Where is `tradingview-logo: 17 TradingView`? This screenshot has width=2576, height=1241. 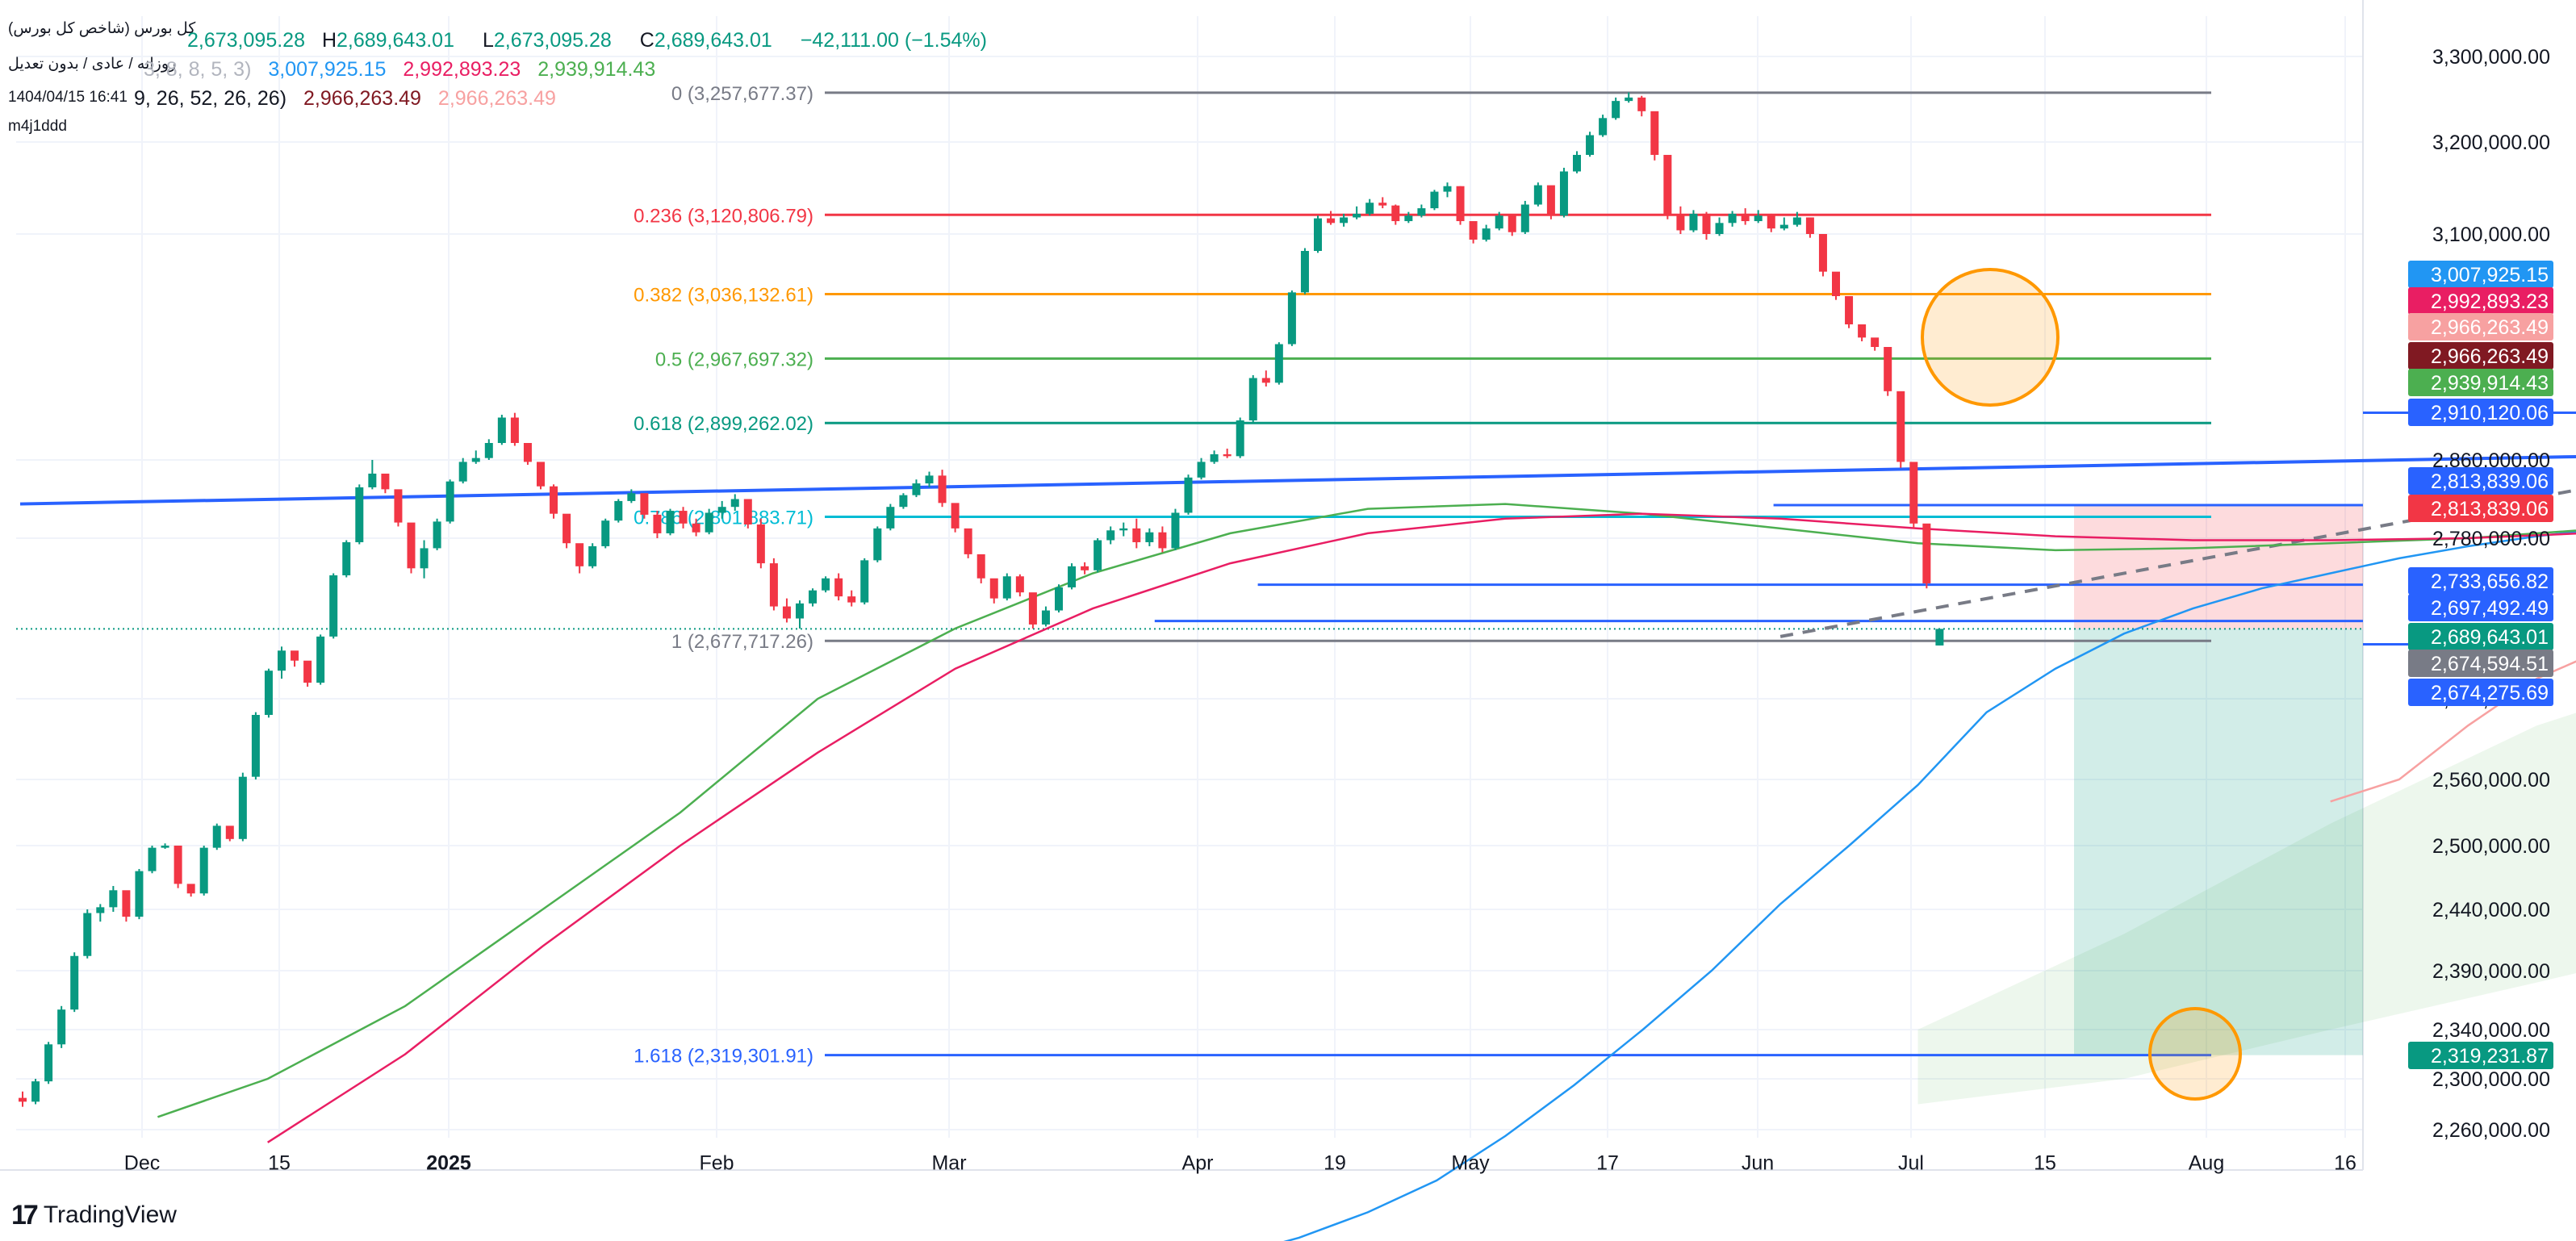
tradingview-logo: 17 TradingView is located at coordinates (94, 1215).